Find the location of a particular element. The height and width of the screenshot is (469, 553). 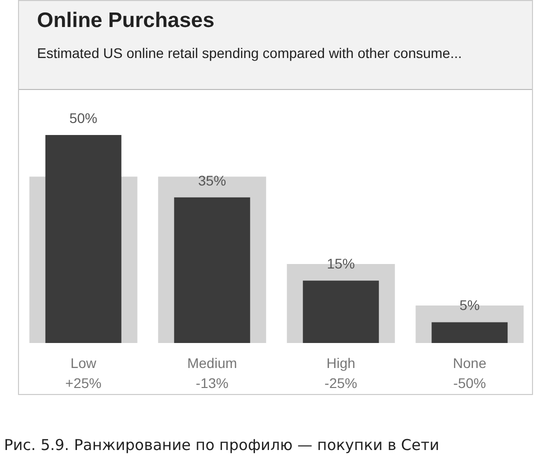

data-label: 50% is located at coordinates (83, 118).